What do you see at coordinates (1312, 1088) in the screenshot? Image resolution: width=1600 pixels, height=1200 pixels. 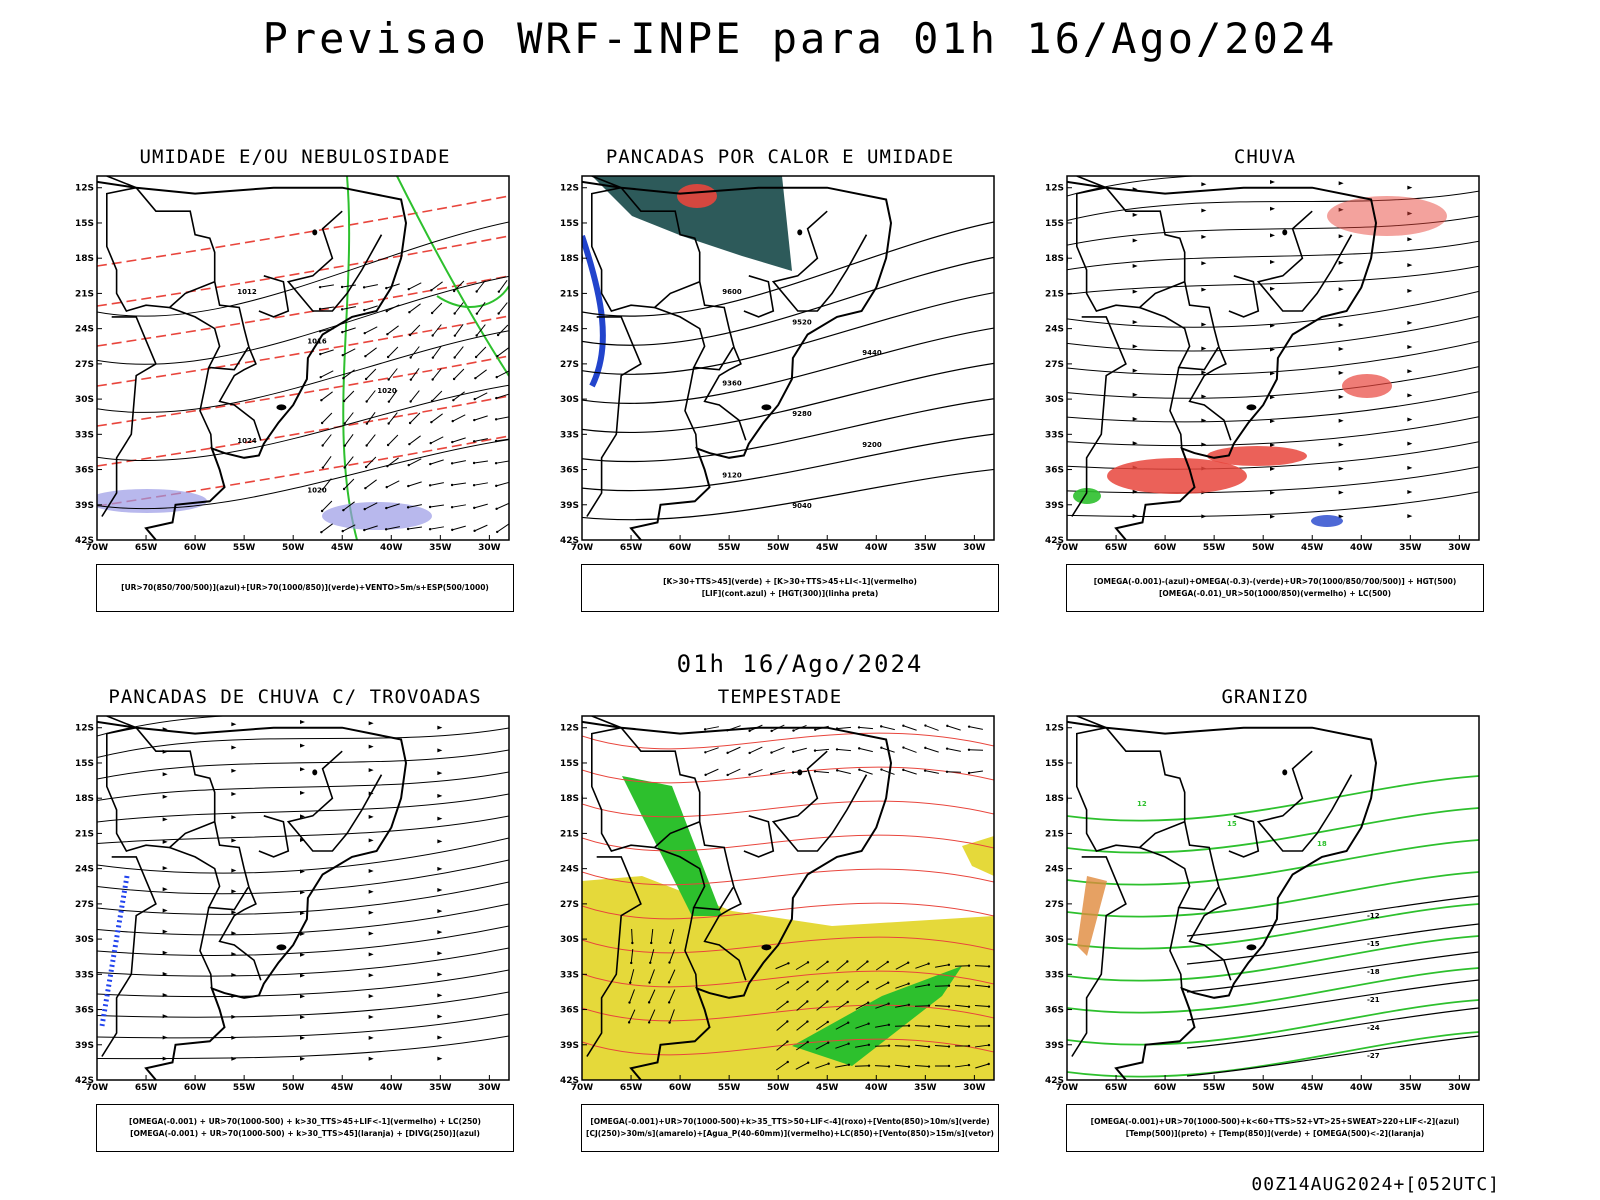 I see `lon-tick-label: 45W` at bounding box center [1312, 1088].